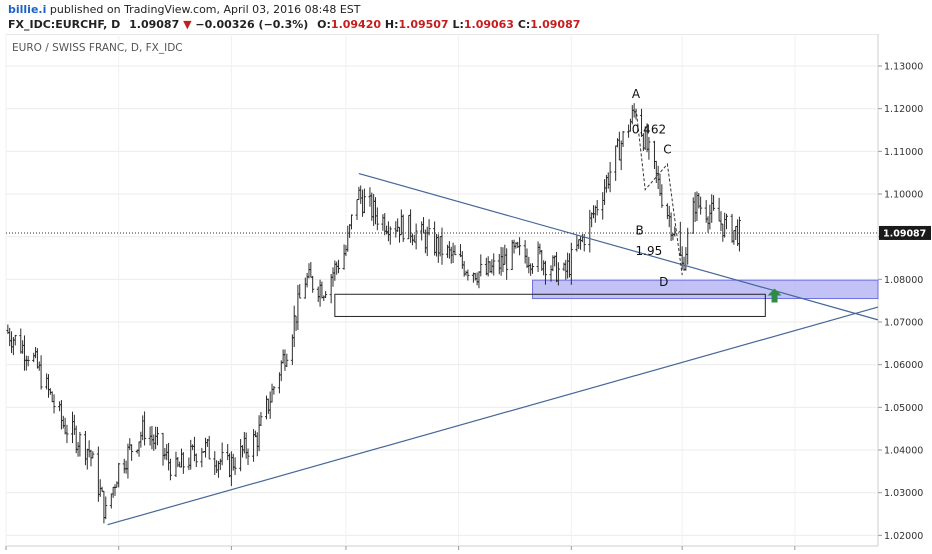 Image resolution: width=932 pixels, height=554 pixels. I want to click on y-tick-label: 1.04000, so click(903, 451).